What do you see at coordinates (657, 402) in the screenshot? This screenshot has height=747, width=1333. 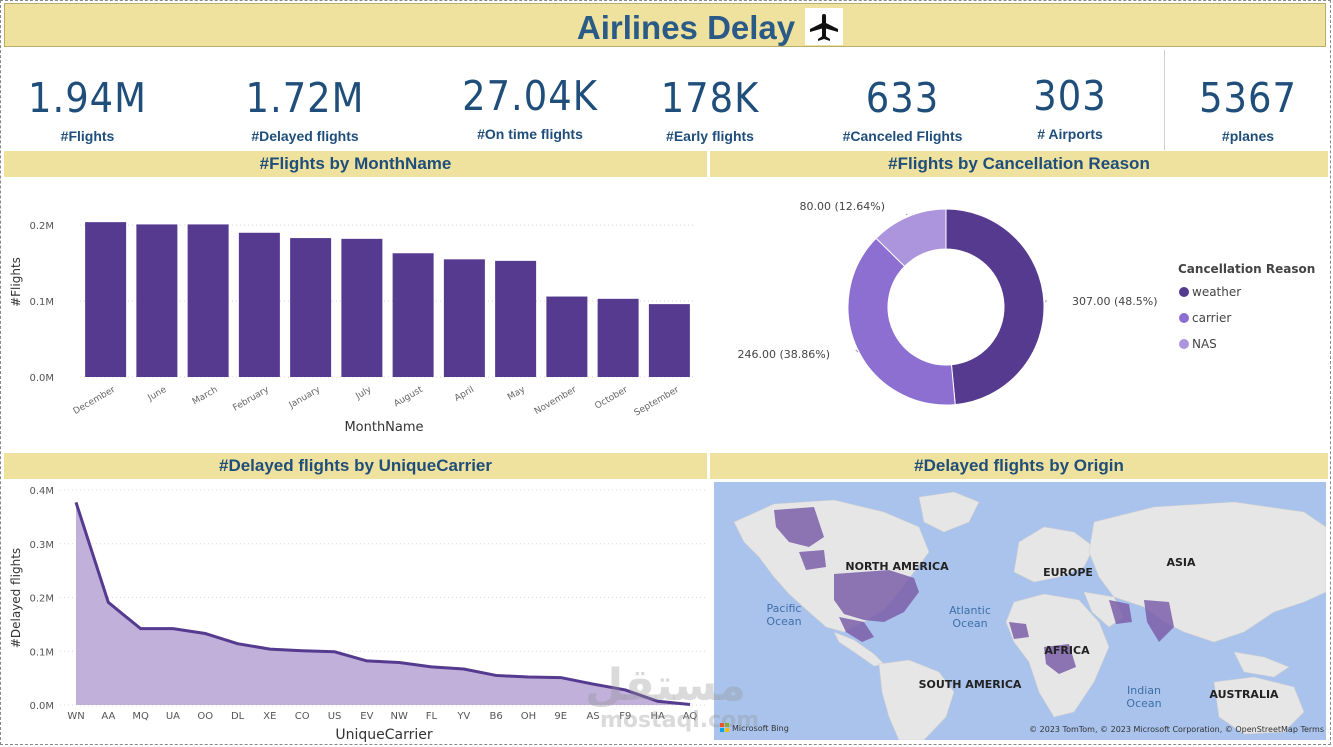 I see `x-tick-label: September` at bounding box center [657, 402].